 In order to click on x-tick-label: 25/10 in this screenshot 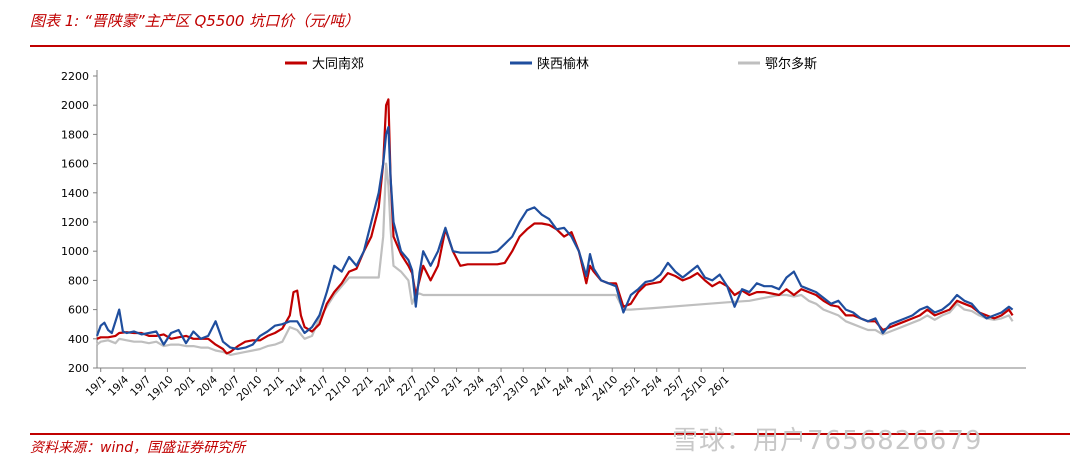, I will do `click(694, 389)`.